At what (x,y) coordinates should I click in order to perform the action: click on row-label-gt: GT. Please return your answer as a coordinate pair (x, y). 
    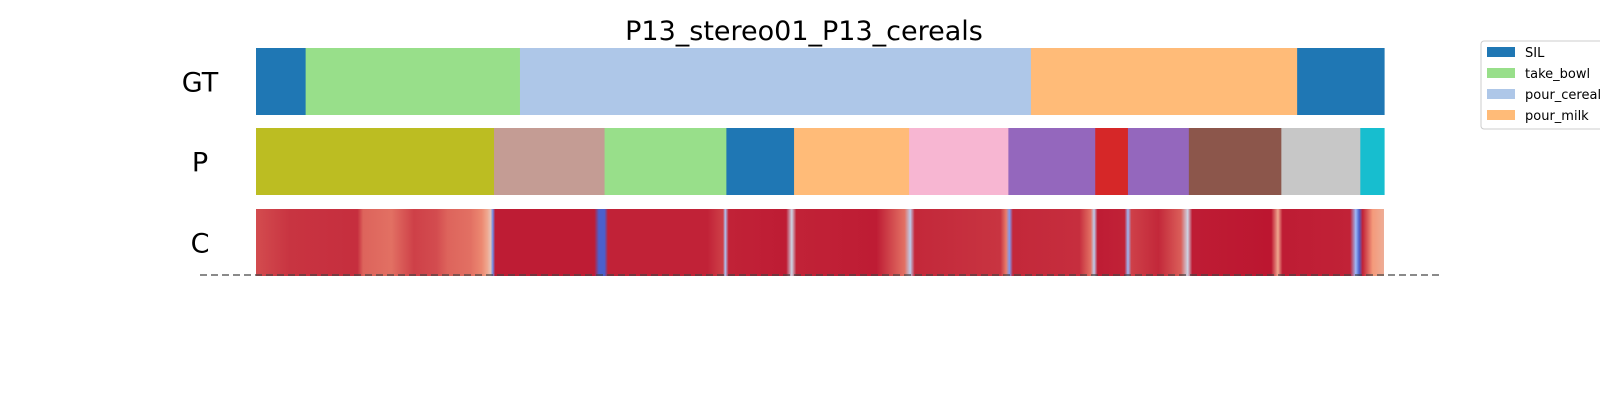
    Looking at the image, I should click on (200, 83).